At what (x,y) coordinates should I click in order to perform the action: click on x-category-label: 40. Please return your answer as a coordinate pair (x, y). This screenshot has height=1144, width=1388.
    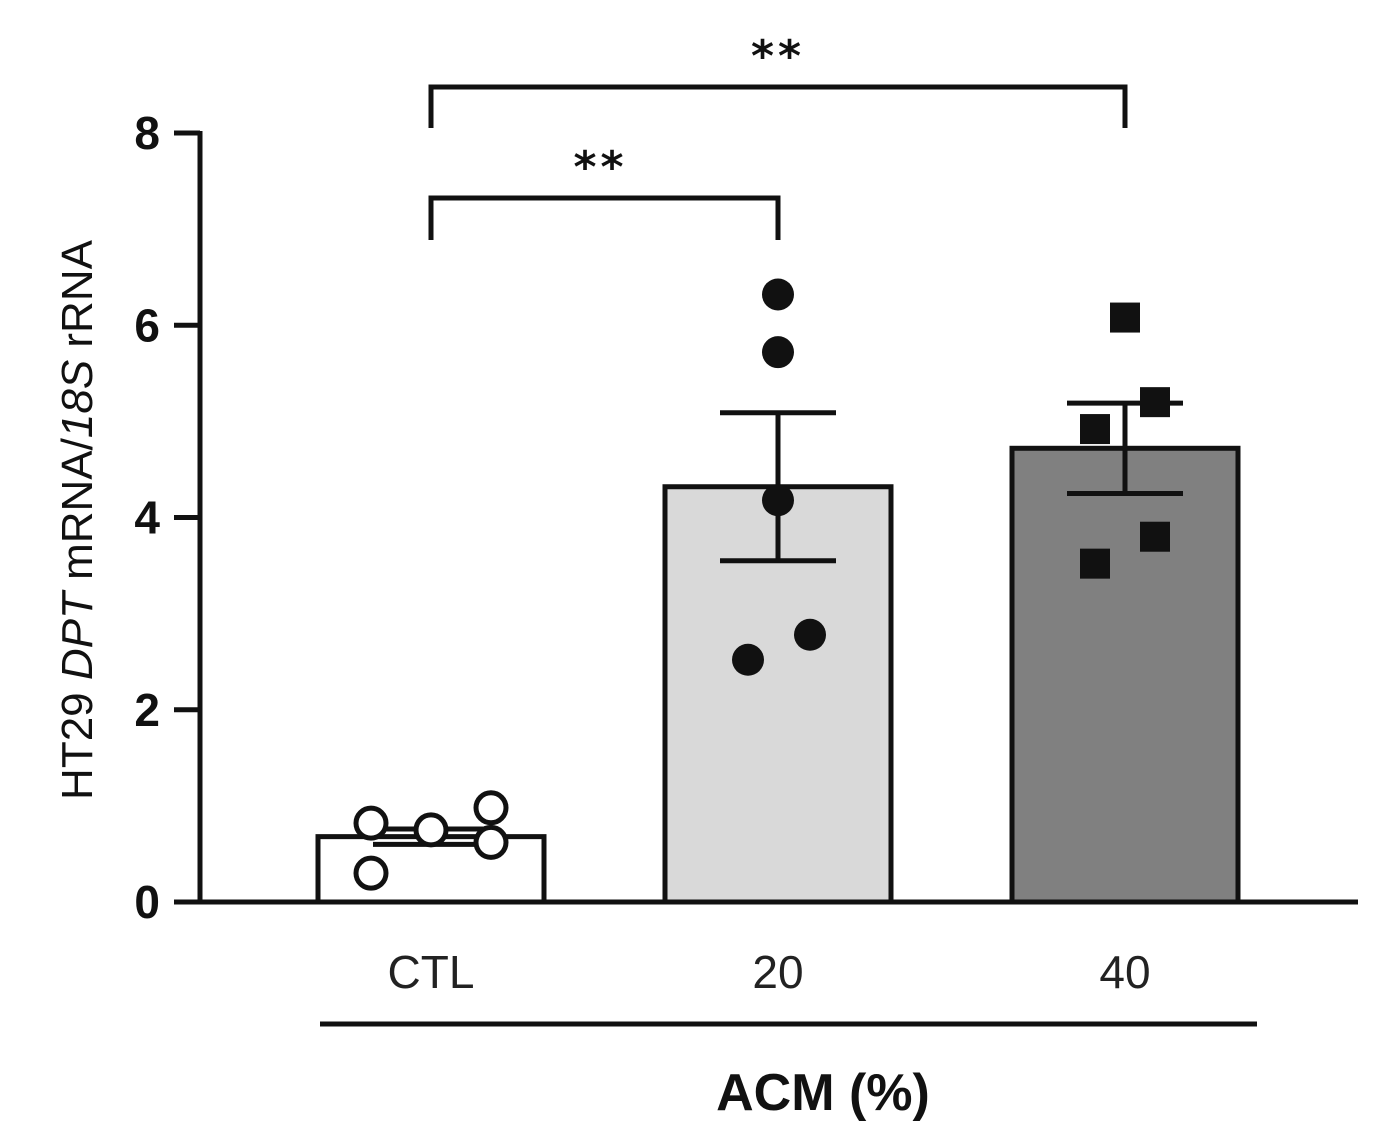
    Looking at the image, I should click on (1124, 972).